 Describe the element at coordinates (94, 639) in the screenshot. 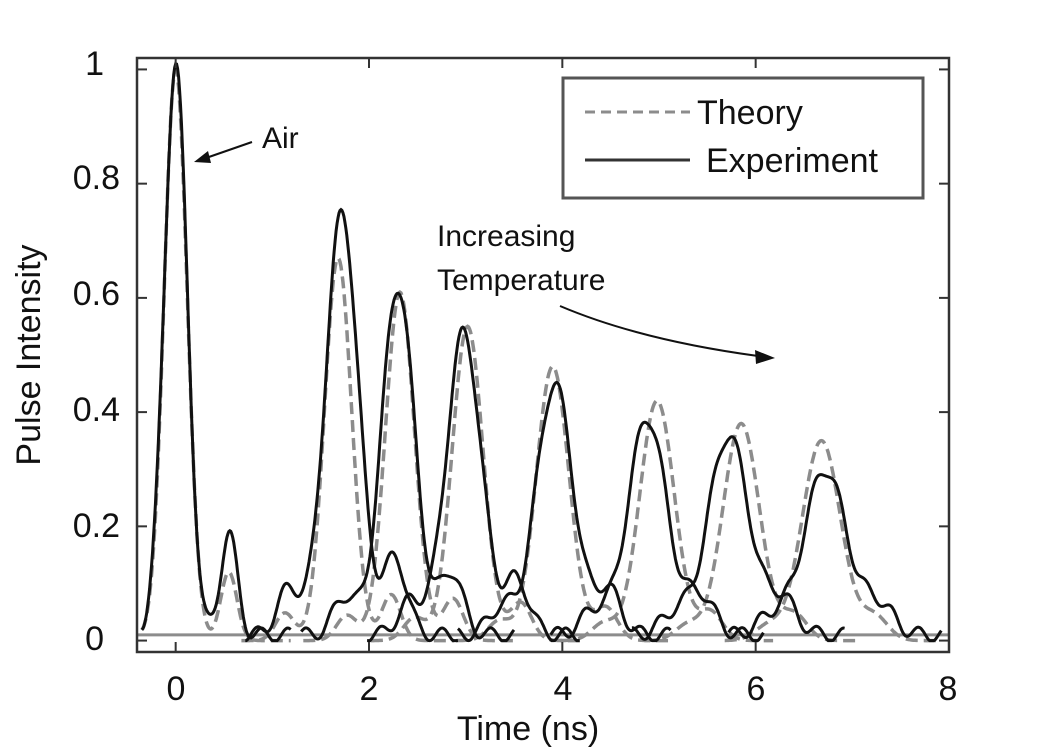

I see `y-tick-label: 0` at that location.